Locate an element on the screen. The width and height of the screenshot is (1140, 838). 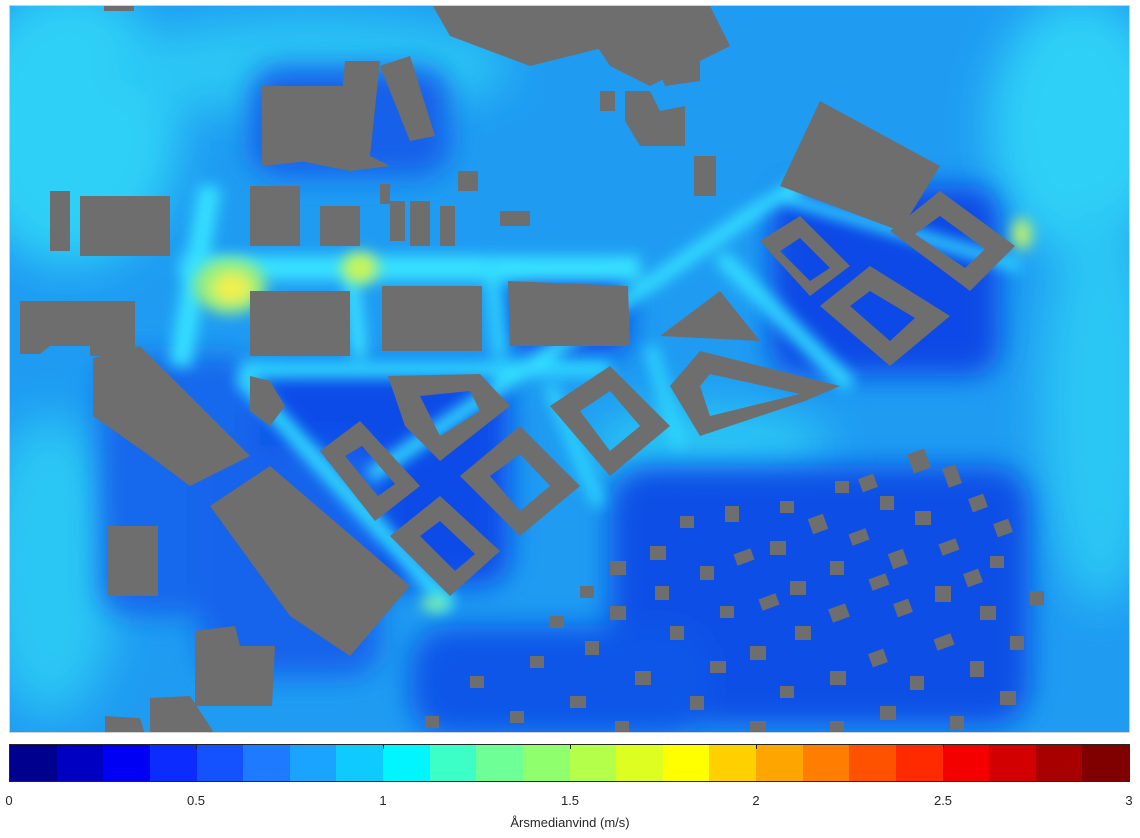
colorbar-tick-labels: 0 0.5 1 1.5 2 2.5 3 is located at coordinates (569, 801).